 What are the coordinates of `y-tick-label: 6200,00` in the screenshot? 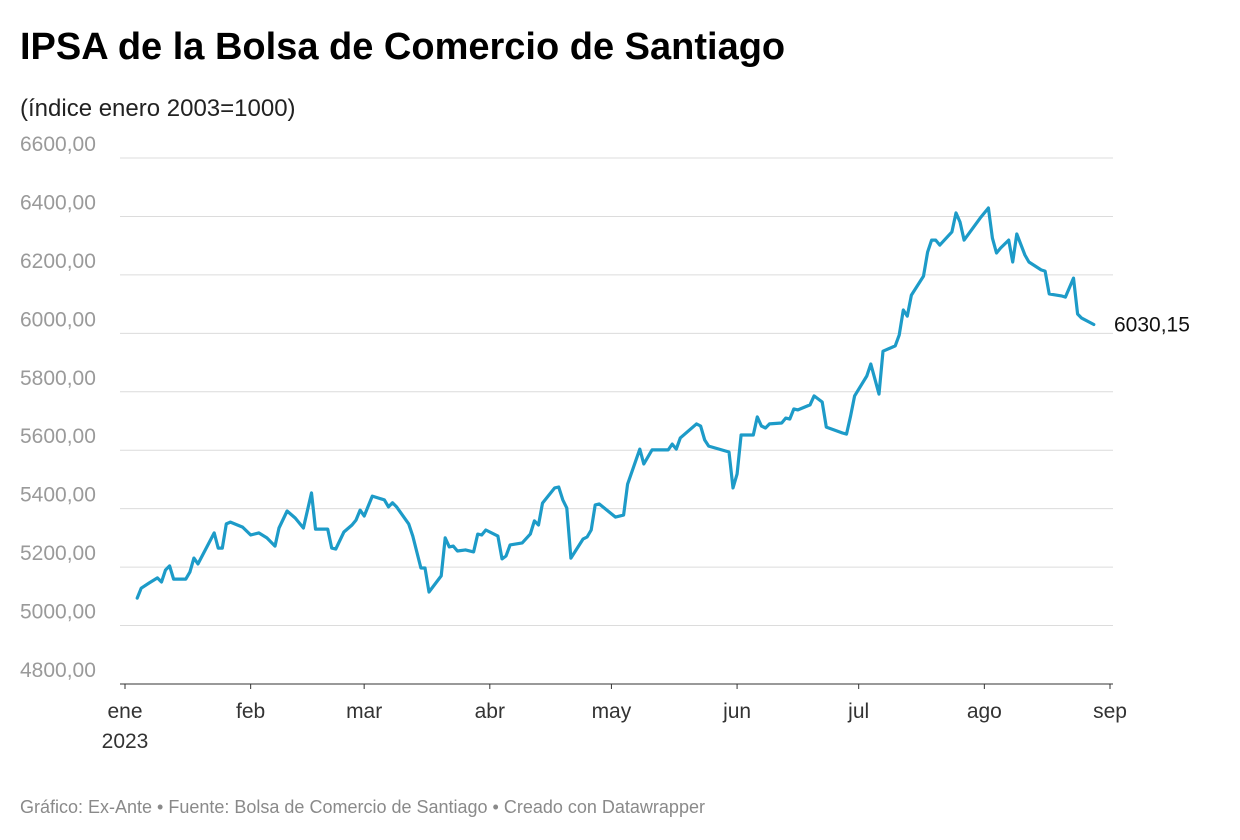 It's located at (58, 261).